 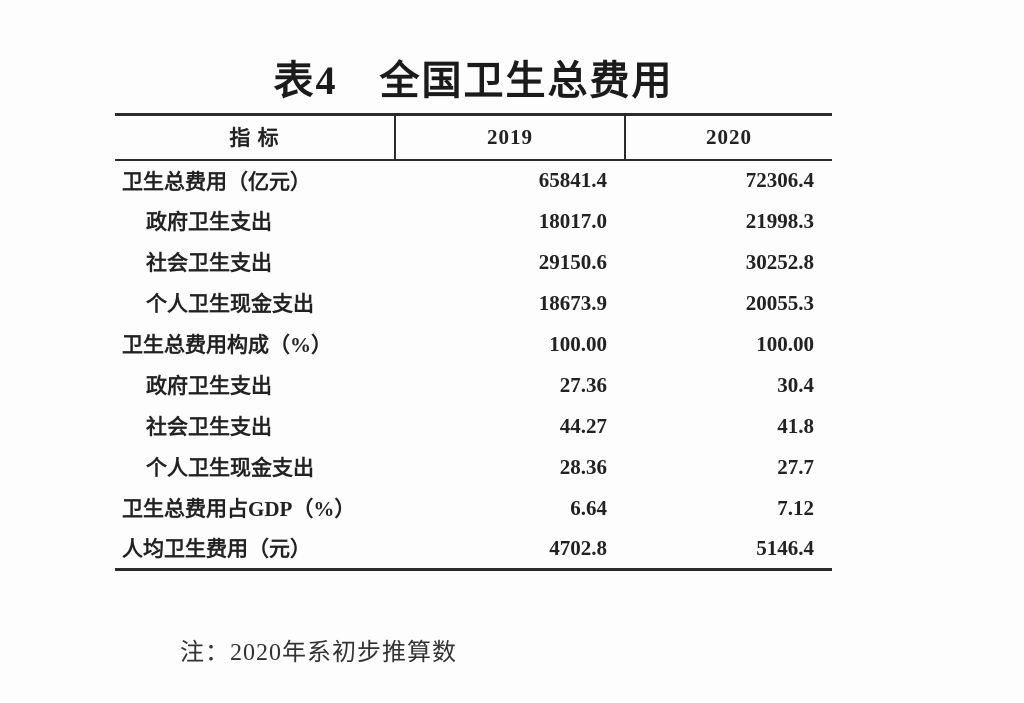 What do you see at coordinates (227, 345) in the screenshot?
I see `row-label: 卫生总费用构成（%）` at bounding box center [227, 345].